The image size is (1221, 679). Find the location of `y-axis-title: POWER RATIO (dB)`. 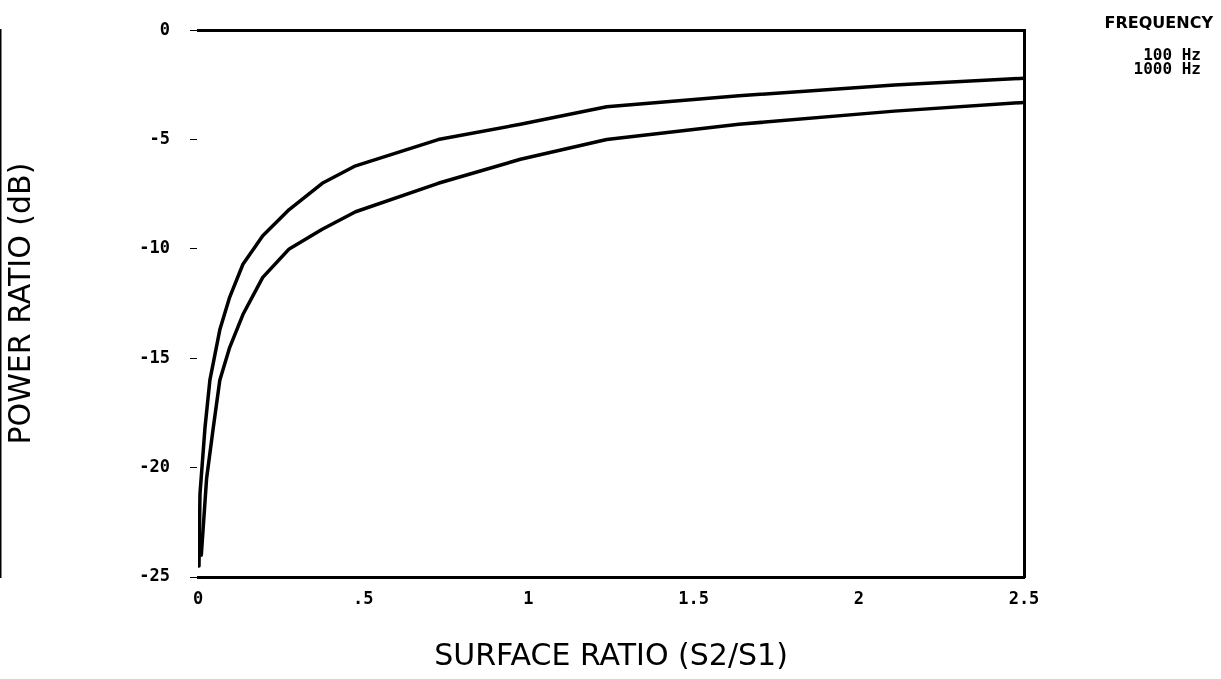

y-axis-title: POWER RATIO (dB) is located at coordinates (19, 303).